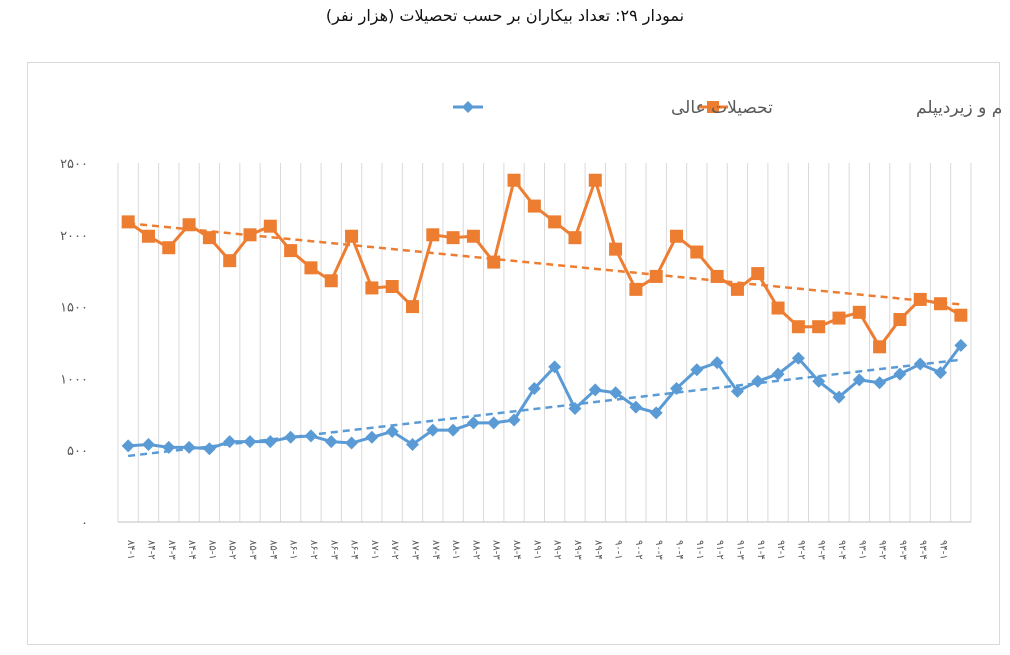 The image size is (1010, 655). I want to click on x-tick-label: ۸۶-۴, so click(354, 550).